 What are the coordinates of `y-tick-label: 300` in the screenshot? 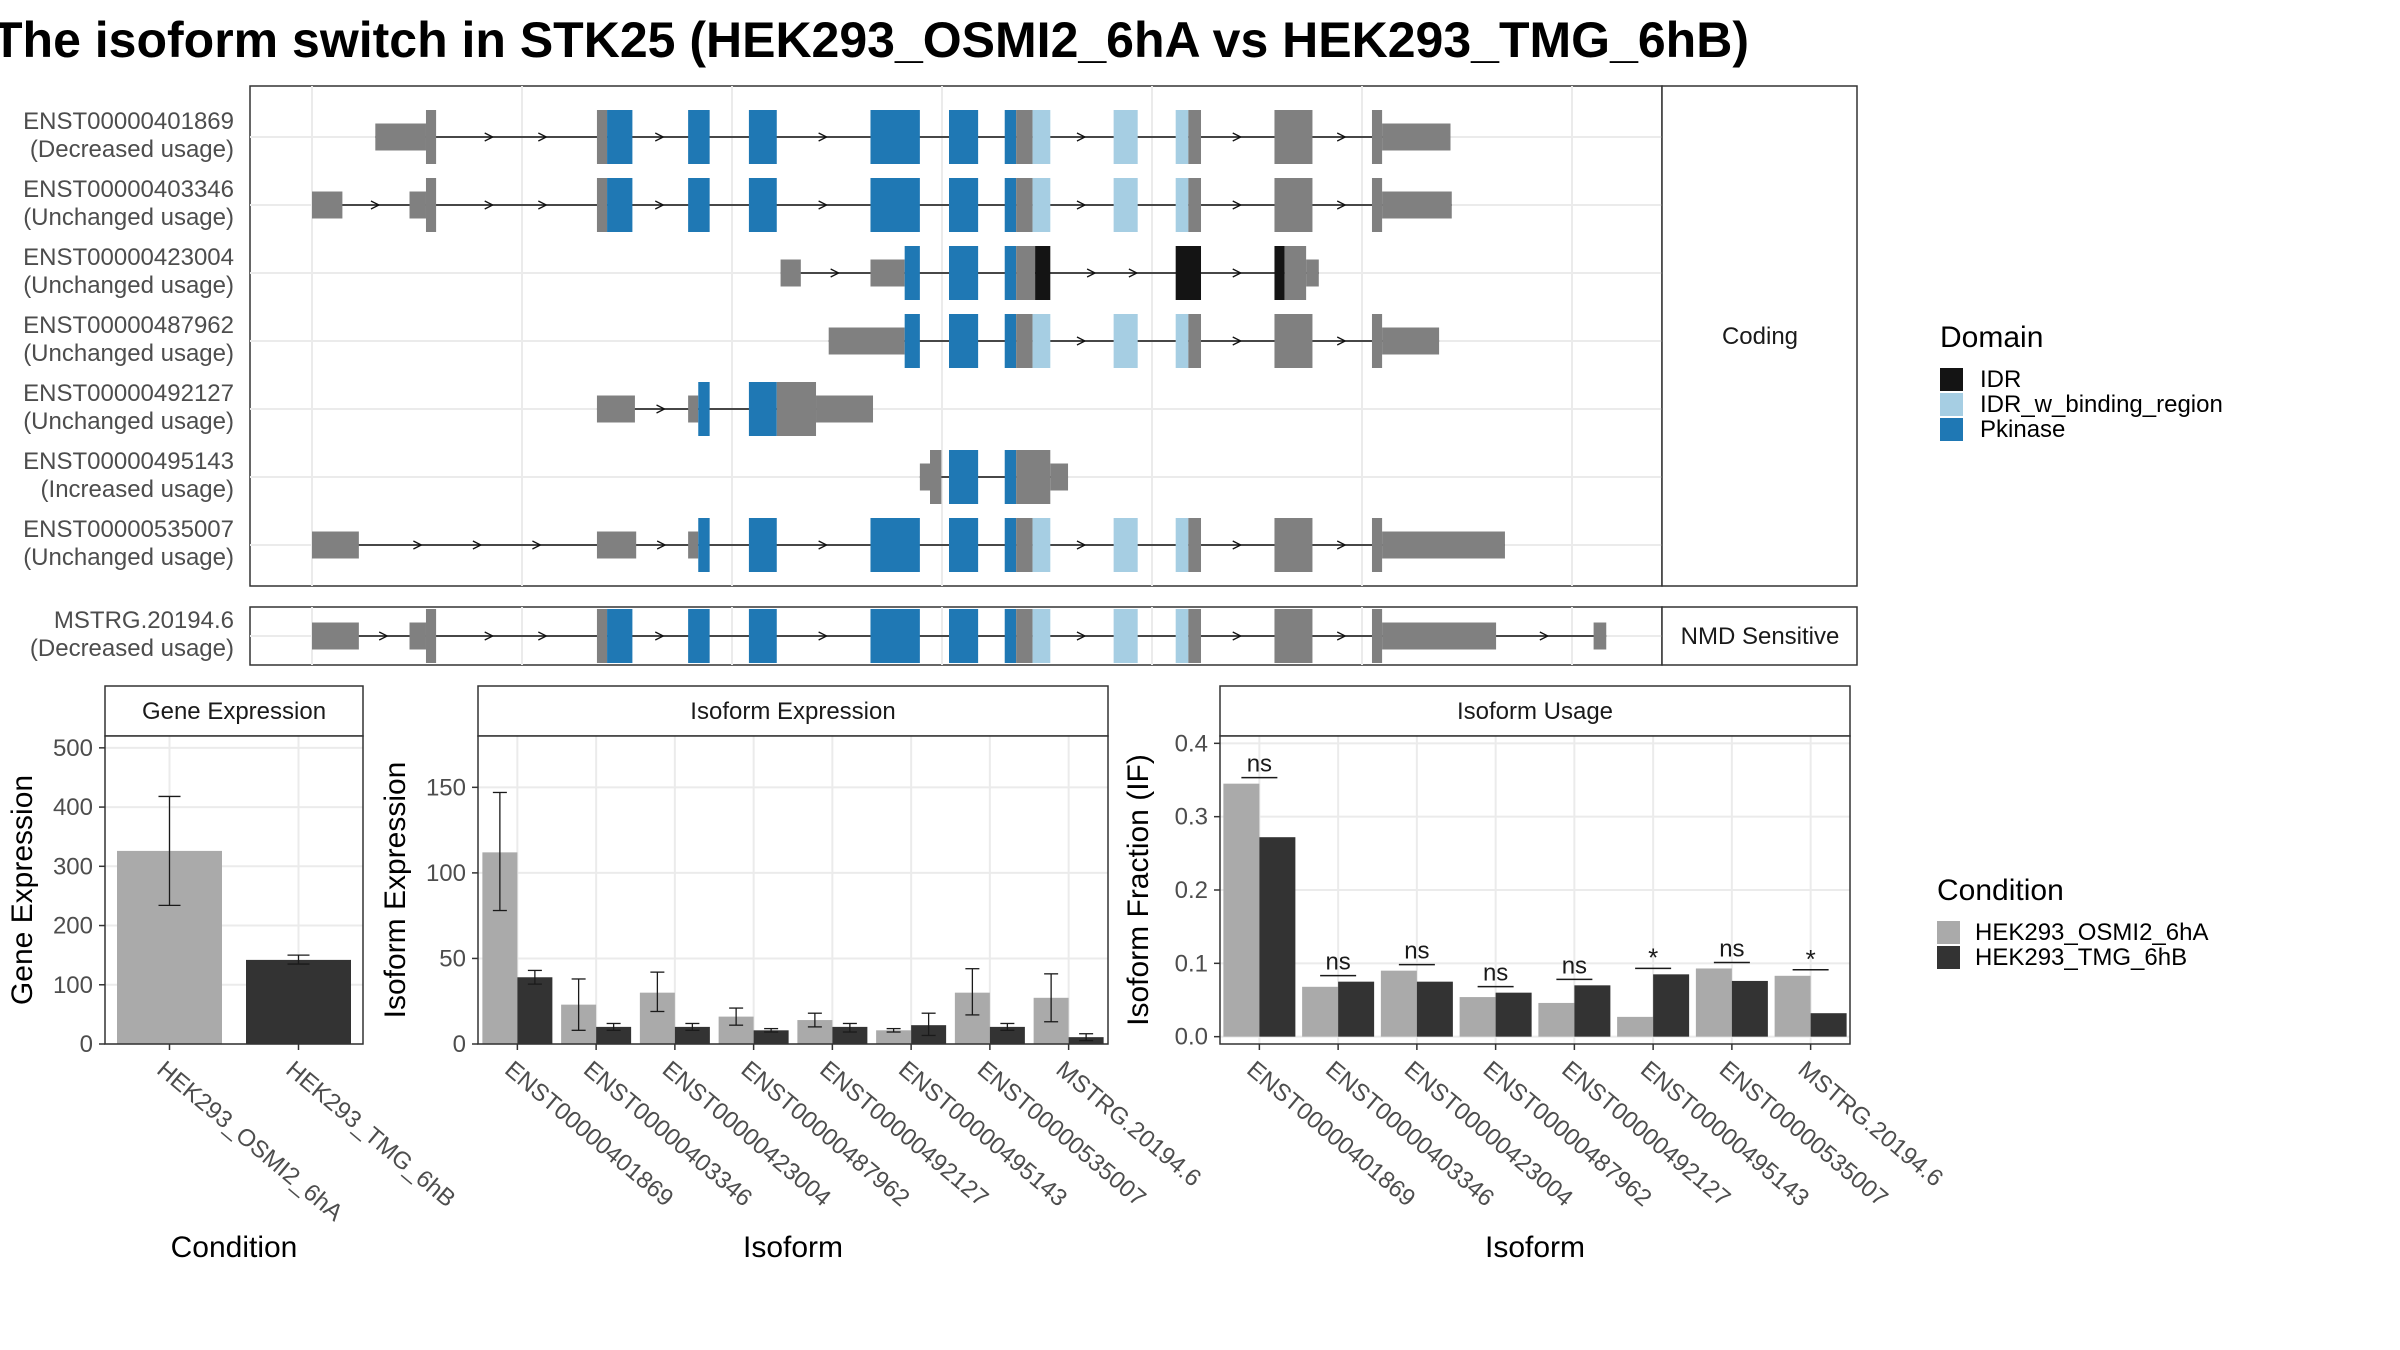 It's located at (73, 866).